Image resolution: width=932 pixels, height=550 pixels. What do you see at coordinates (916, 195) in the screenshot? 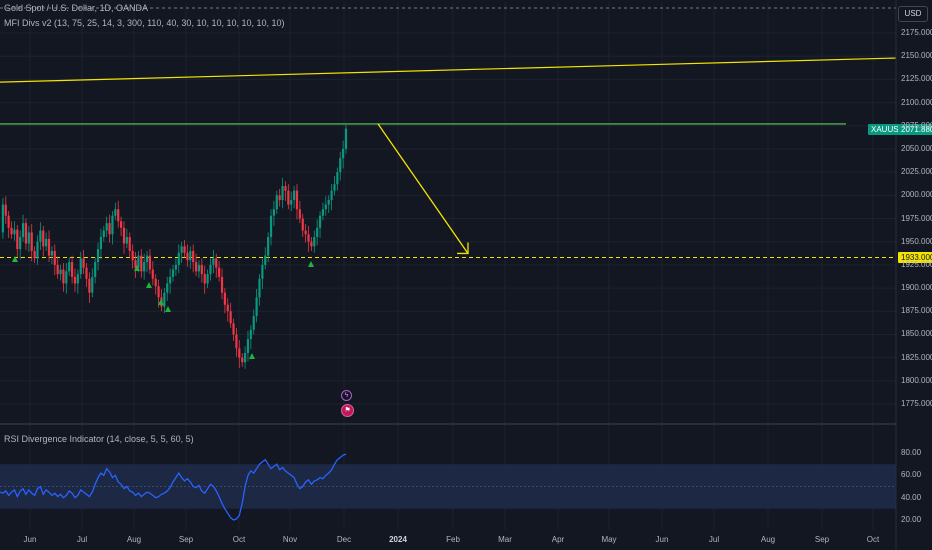
I see `price-tick-label: 2000.000` at bounding box center [916, 195].